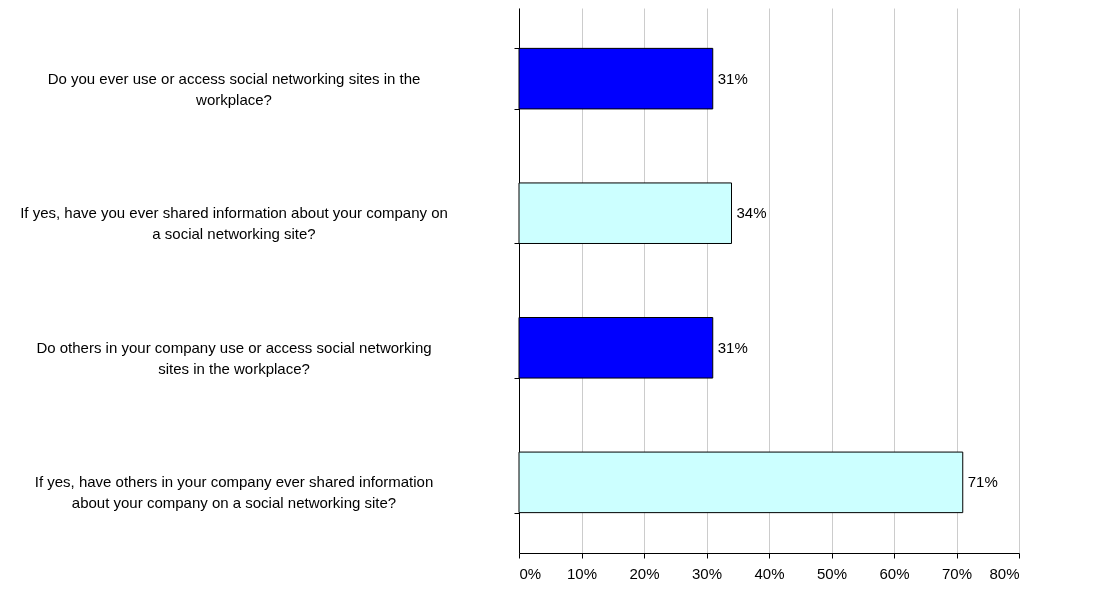 The height and width of the screenshot is (596, 1108). I want to click on x-tick-label: 80%, so click(1004, 573).